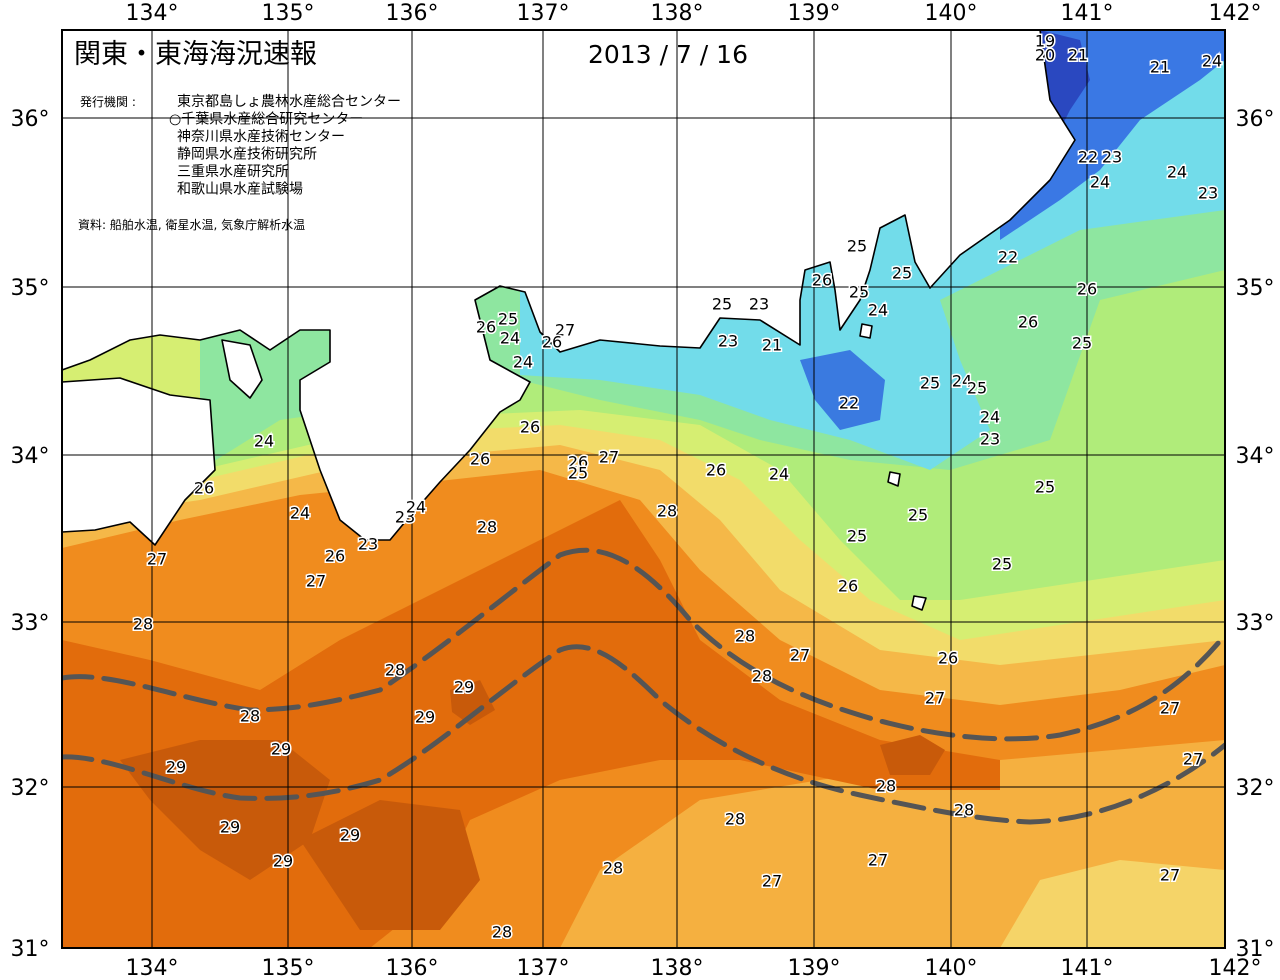  What do you see at coordinates (814, 968) in the screenshot?
I see `longitude-label: 139°` at bounding box center [814, 968].